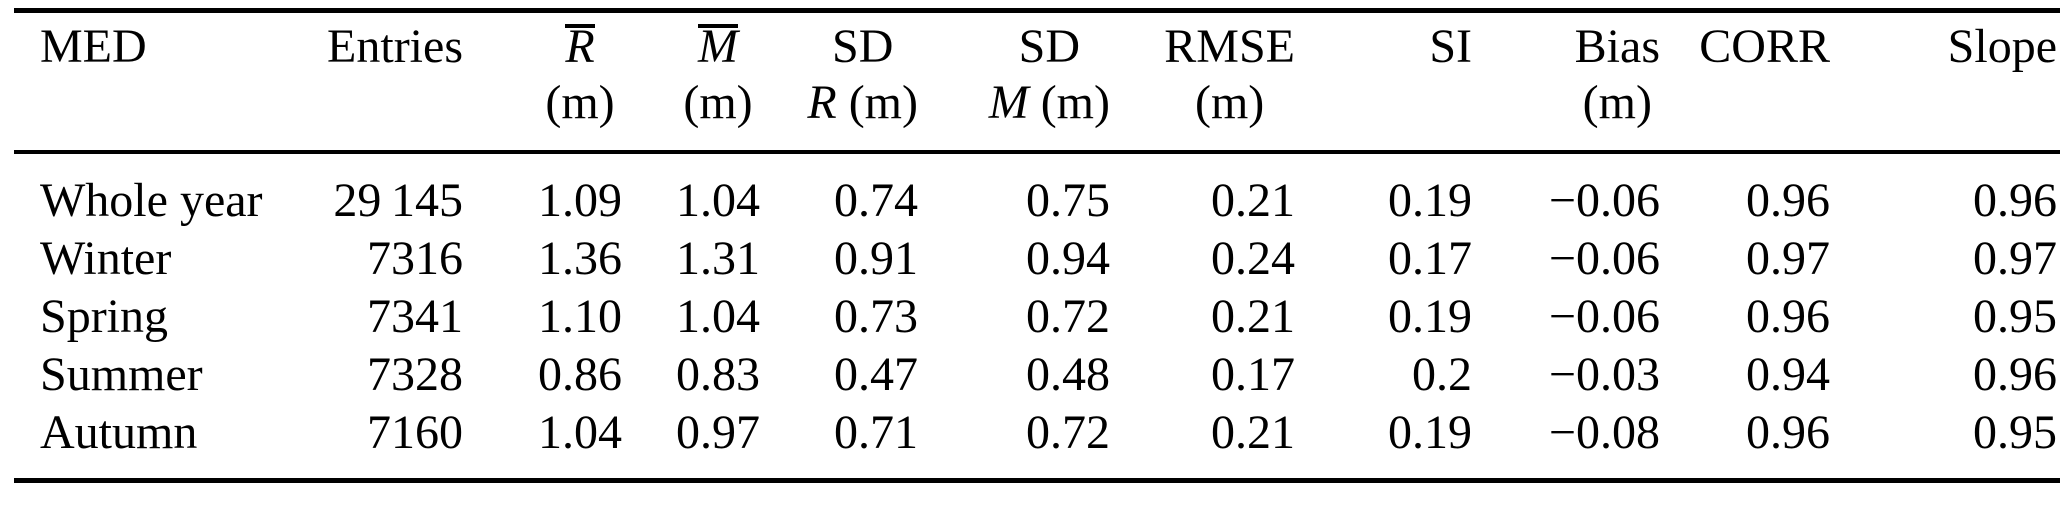 This screenshot has height=510, width=2066. I want to click on col-header-sd-r: SD R (m), so click(860, 82).